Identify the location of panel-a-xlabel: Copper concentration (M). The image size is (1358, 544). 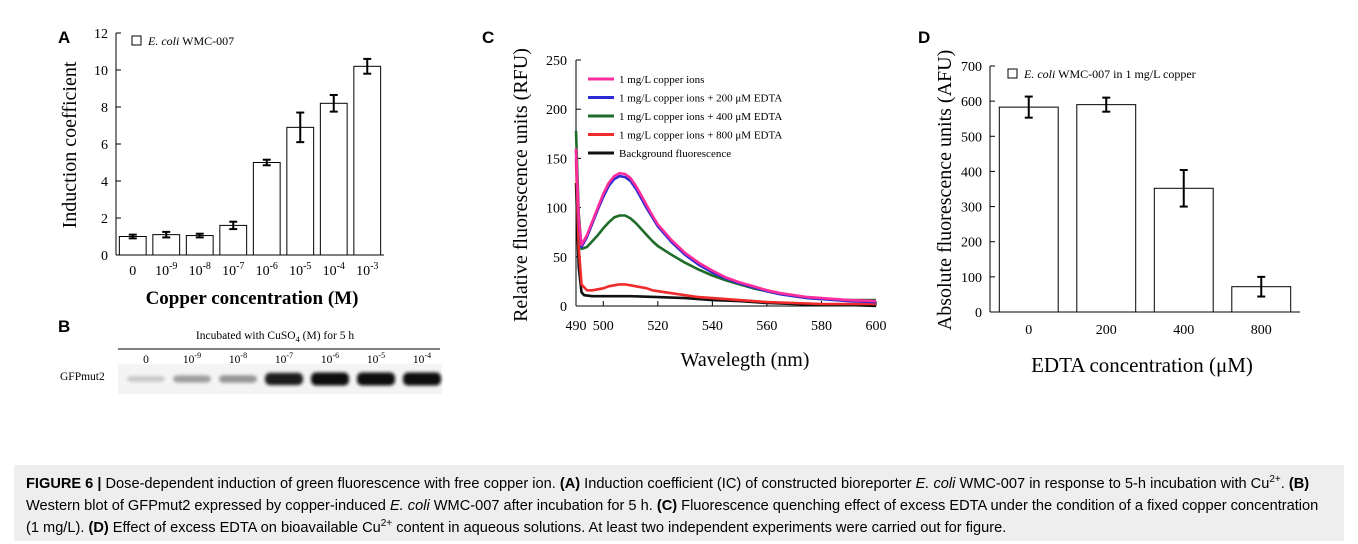
(252, 298).